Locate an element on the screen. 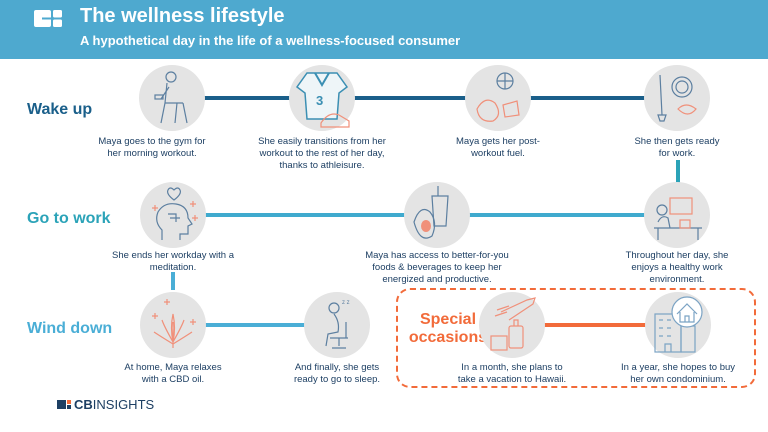  brand-cb: CB is located at coordinates (83, 404).